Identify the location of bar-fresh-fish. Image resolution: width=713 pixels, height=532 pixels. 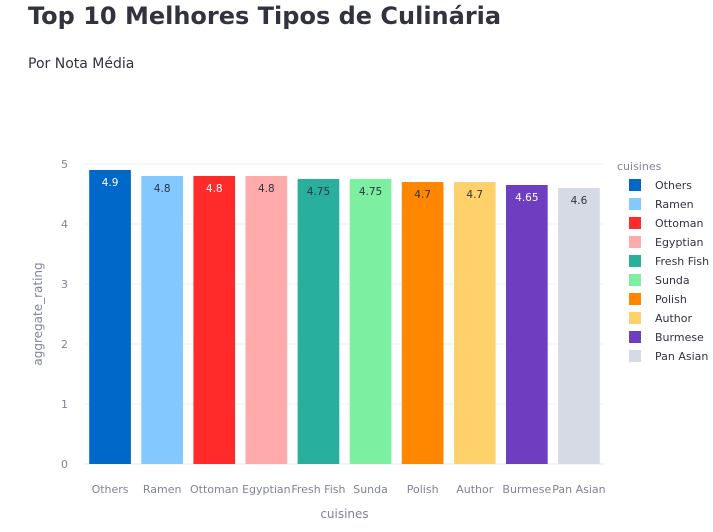
(318, 321).